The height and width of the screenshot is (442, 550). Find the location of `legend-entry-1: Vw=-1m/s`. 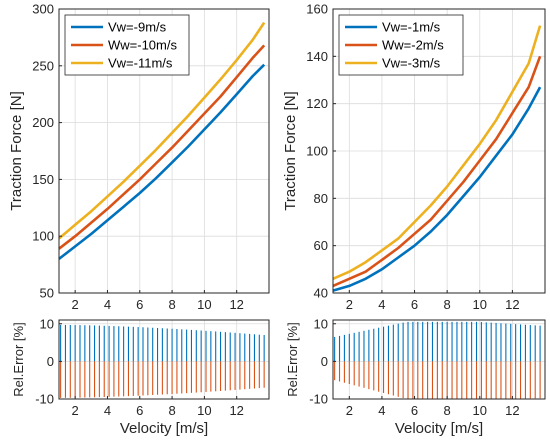

legend-entry-1: Vw=-1m/s is located at coordinates (411, 27).